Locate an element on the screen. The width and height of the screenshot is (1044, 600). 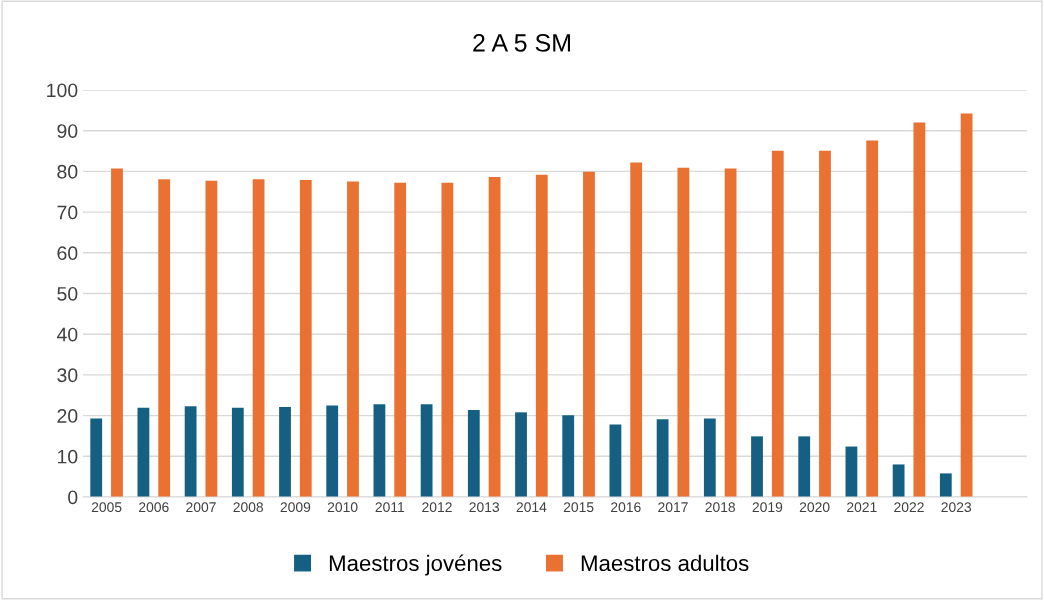
x-tick-label: 2005 is located at coordinates (106, 507).